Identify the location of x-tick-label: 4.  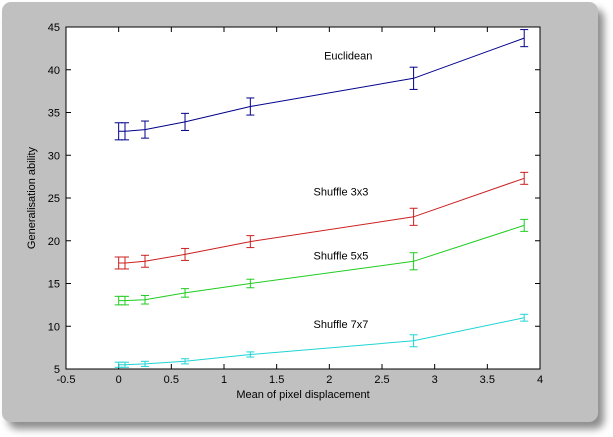
(540, 380).